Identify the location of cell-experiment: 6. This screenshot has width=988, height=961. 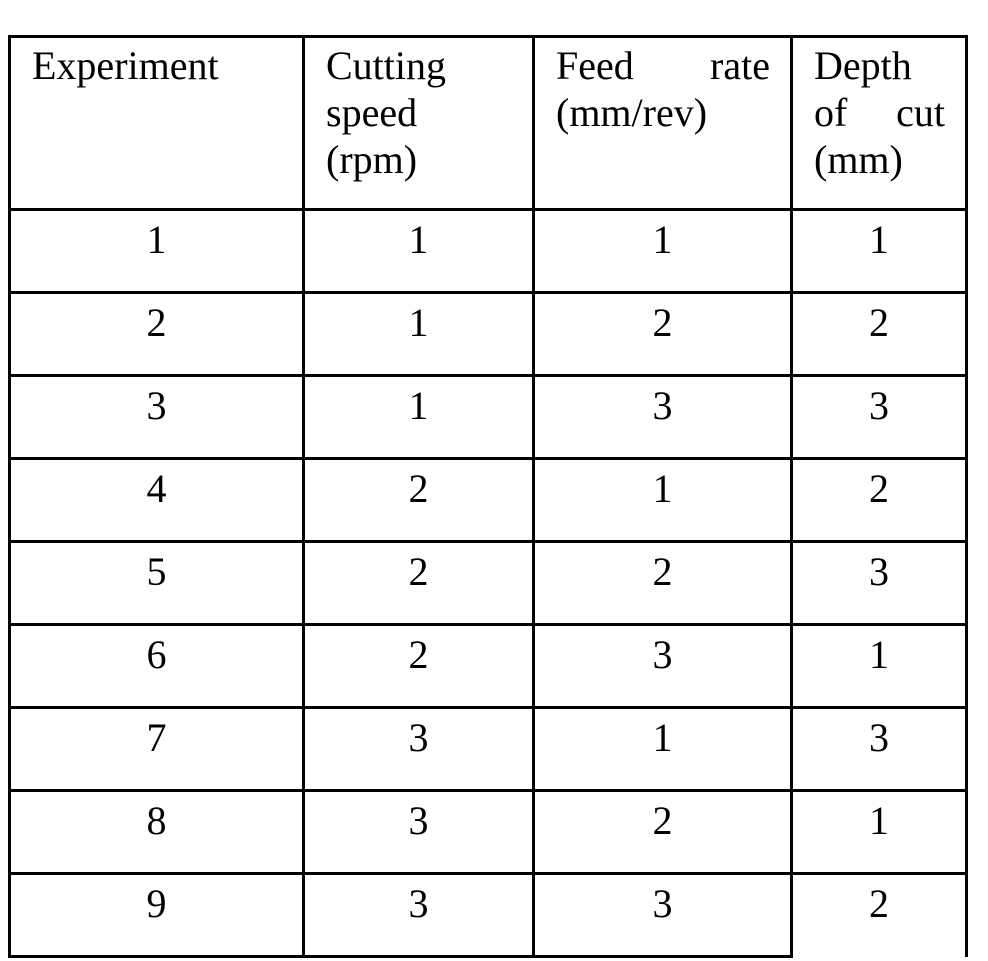
(156, 666).